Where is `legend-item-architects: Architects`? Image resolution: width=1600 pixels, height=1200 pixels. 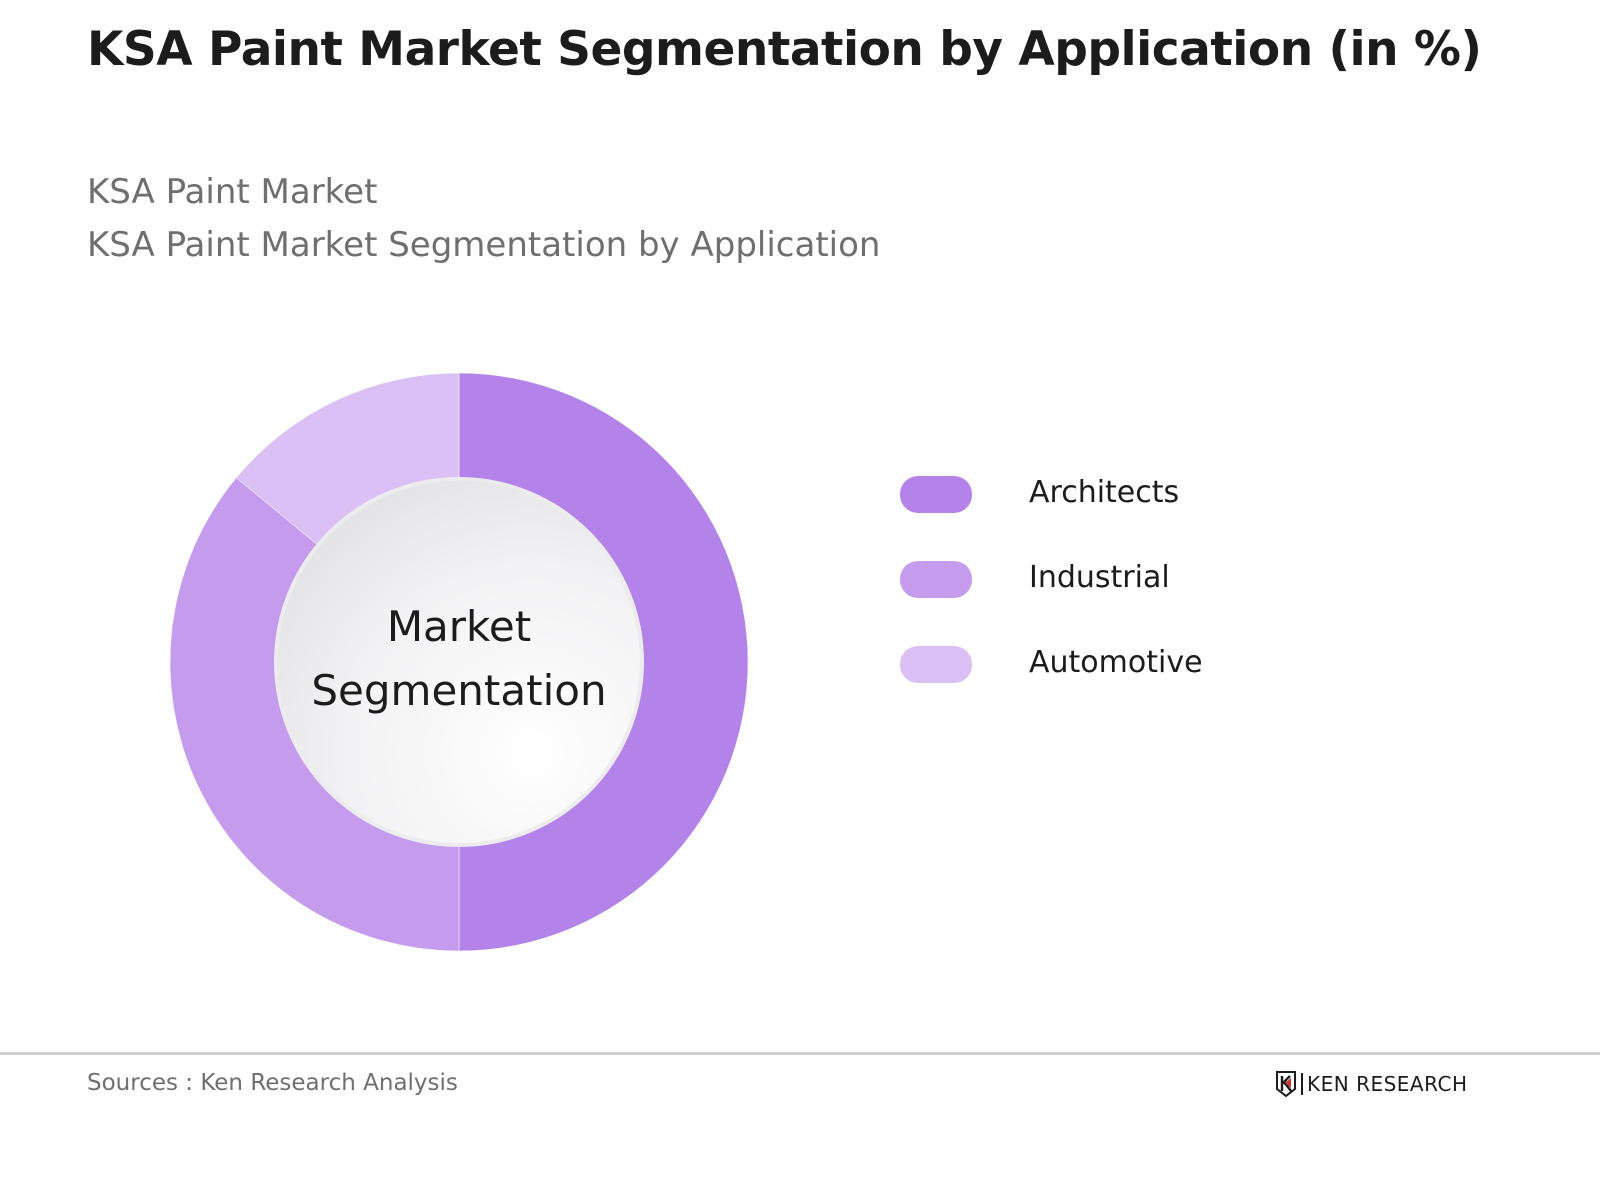
legend-item-architects: Architects is located at coordinates (1051, 494).